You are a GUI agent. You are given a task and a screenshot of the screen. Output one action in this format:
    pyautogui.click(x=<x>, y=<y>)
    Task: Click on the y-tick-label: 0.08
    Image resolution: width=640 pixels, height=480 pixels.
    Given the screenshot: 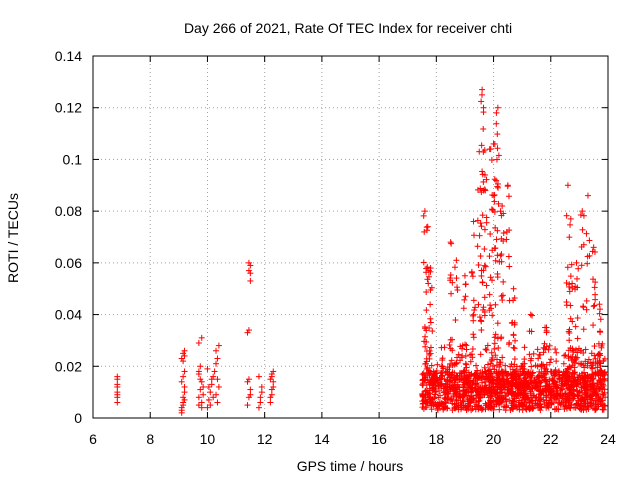 What is the action you would take?
    pyautogui.click(x=68, y=211)
    